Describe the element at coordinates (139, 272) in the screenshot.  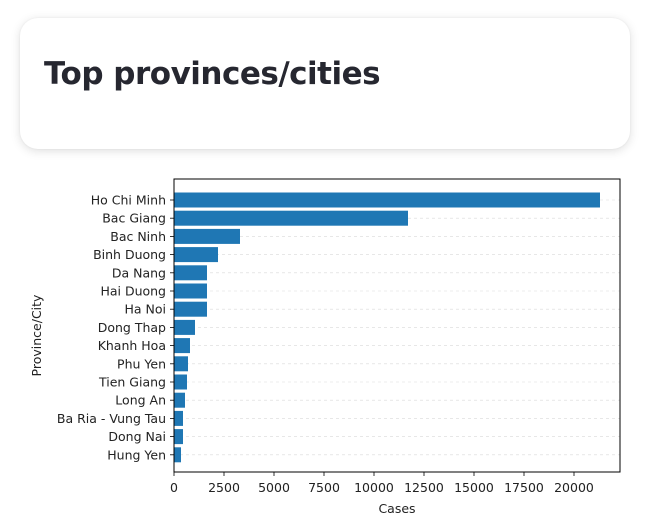
I see `y-tick-label: Da Nang` at that location.